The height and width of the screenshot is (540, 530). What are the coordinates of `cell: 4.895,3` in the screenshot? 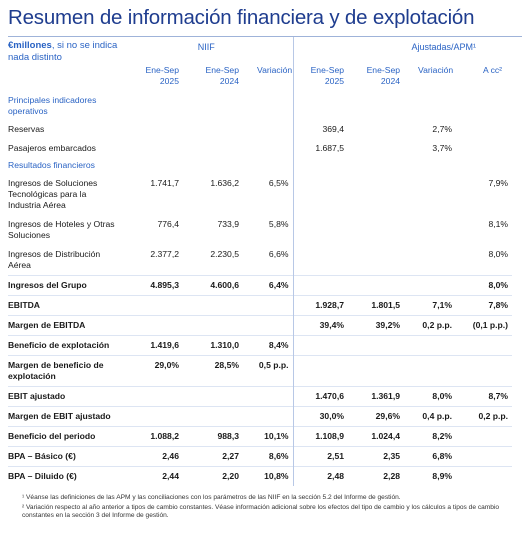 It's located at (151, 285).